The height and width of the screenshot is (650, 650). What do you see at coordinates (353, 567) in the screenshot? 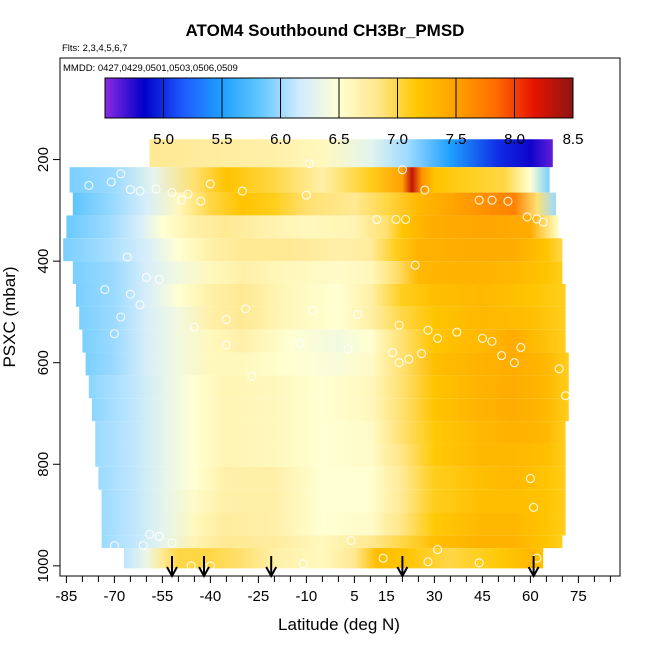
I see `profile-markers` at bounding box center [353, 567].